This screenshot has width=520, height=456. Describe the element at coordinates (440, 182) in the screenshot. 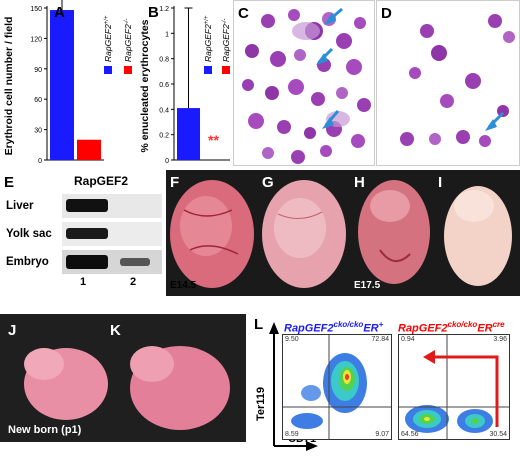

I see `panel-label-i: I` at that location.